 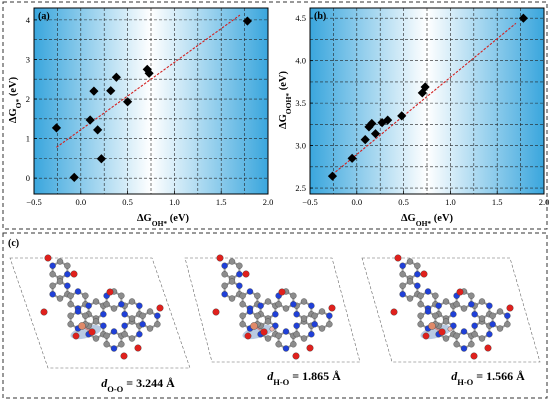 I want to click on panel-label: (b), so click(x=320, y=16).